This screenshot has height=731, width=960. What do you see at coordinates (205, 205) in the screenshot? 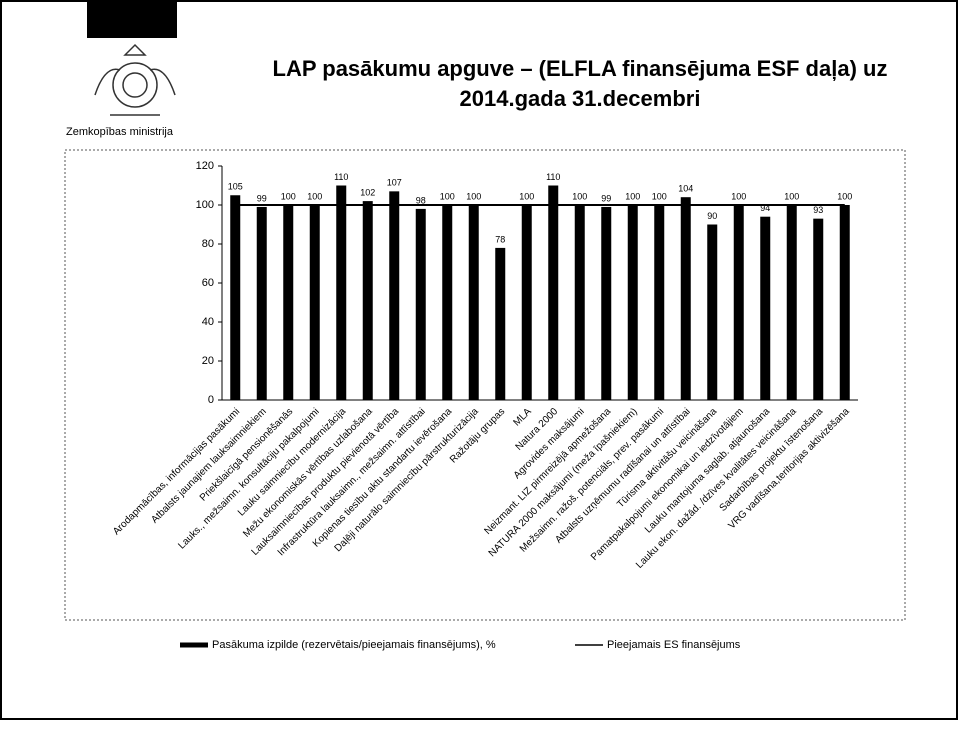
I see `y-tick-label: 100` at bounding box center [205, 205].